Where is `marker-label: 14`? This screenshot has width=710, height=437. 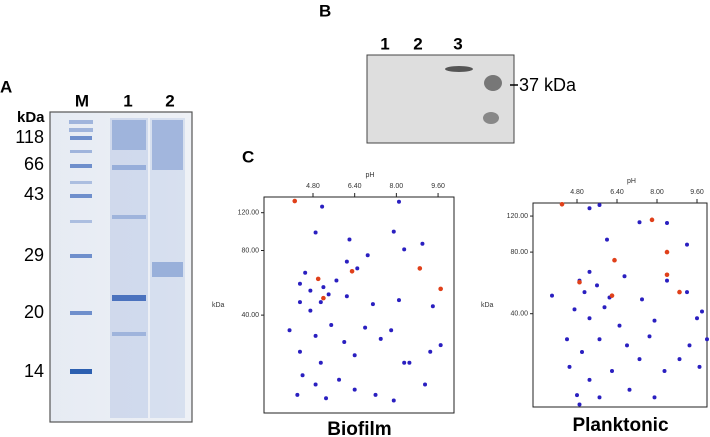
marker-label: 14 is located at coordinates (34, 371).